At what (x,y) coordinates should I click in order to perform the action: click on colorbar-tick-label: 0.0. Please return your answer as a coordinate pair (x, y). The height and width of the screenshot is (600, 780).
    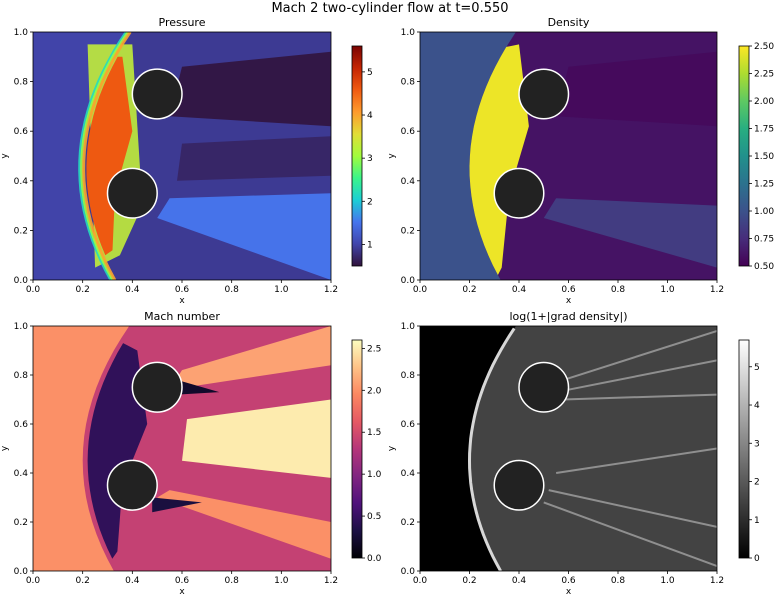
    Looking at the image, I should click on (374, 559).